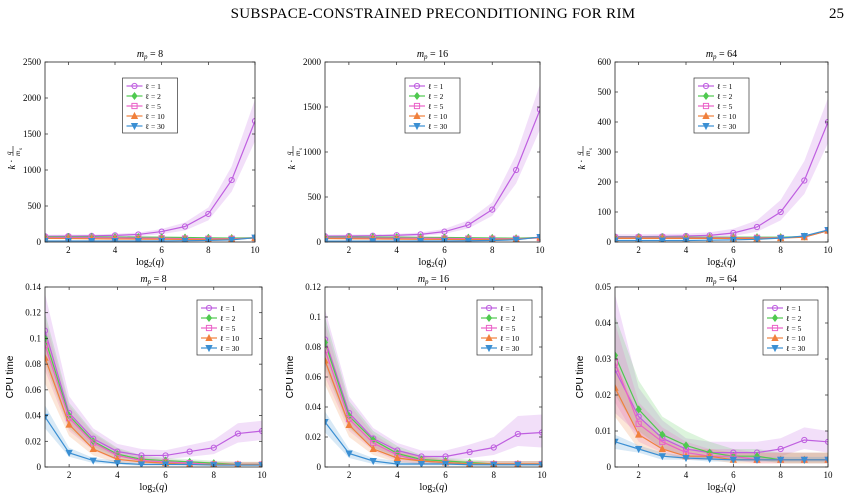 This screenshot has width=866, height=500. What do you see at coordinates (150, 55) in the screenshot?
I see `chart-title: mp = 8` at bounding box center [150, 55].